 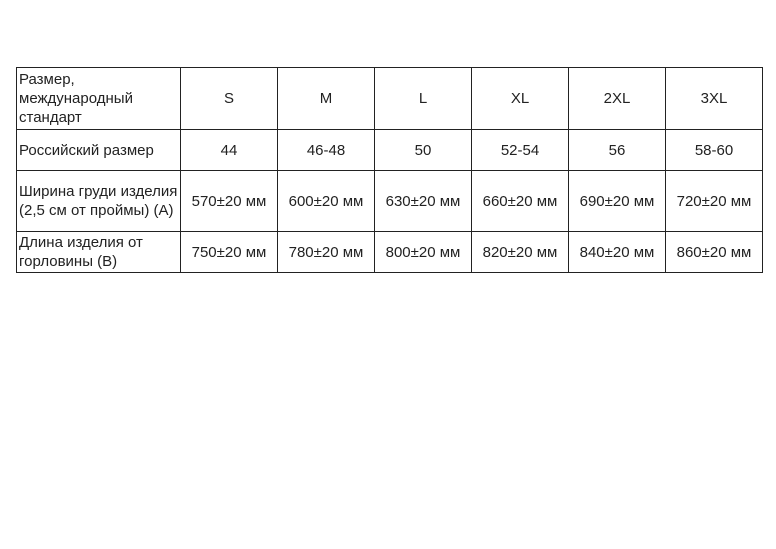 I want to click on table-cell: 630±20 мм, so click(x=423, y=201).